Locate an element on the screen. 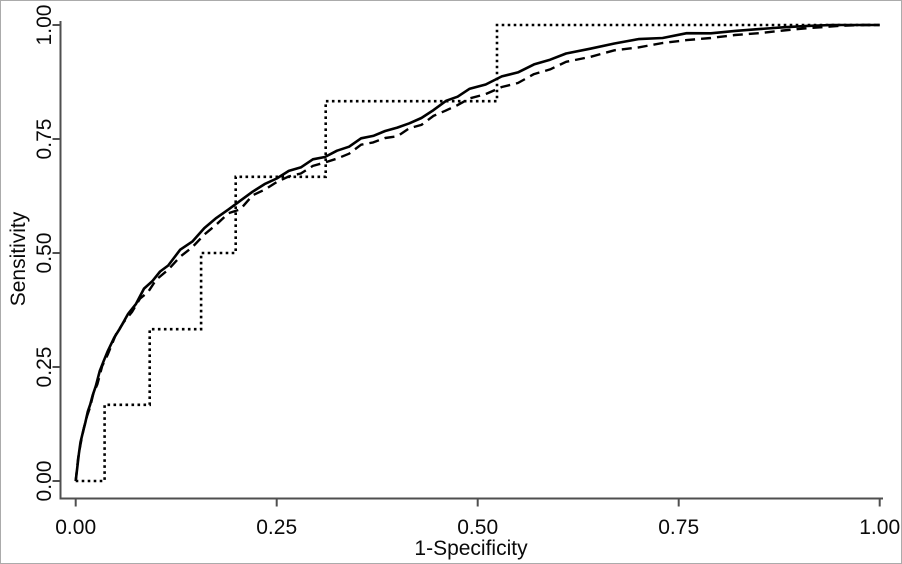 The height and width of the screenshot is (564, 902). y-tick-label: 0.00 is located at coordinates (44, 481).